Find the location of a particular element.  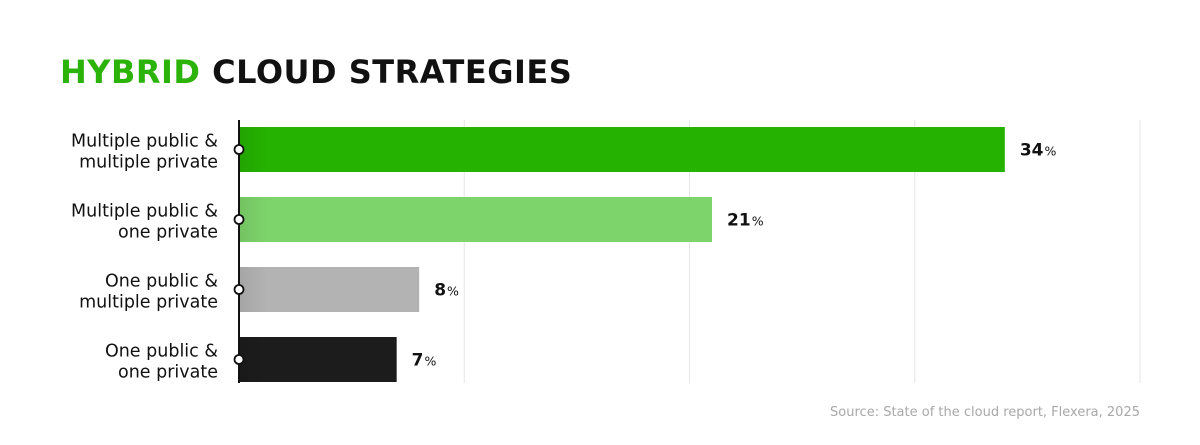

category-label: Multiple public & one private is located at coordinates (144, 222).